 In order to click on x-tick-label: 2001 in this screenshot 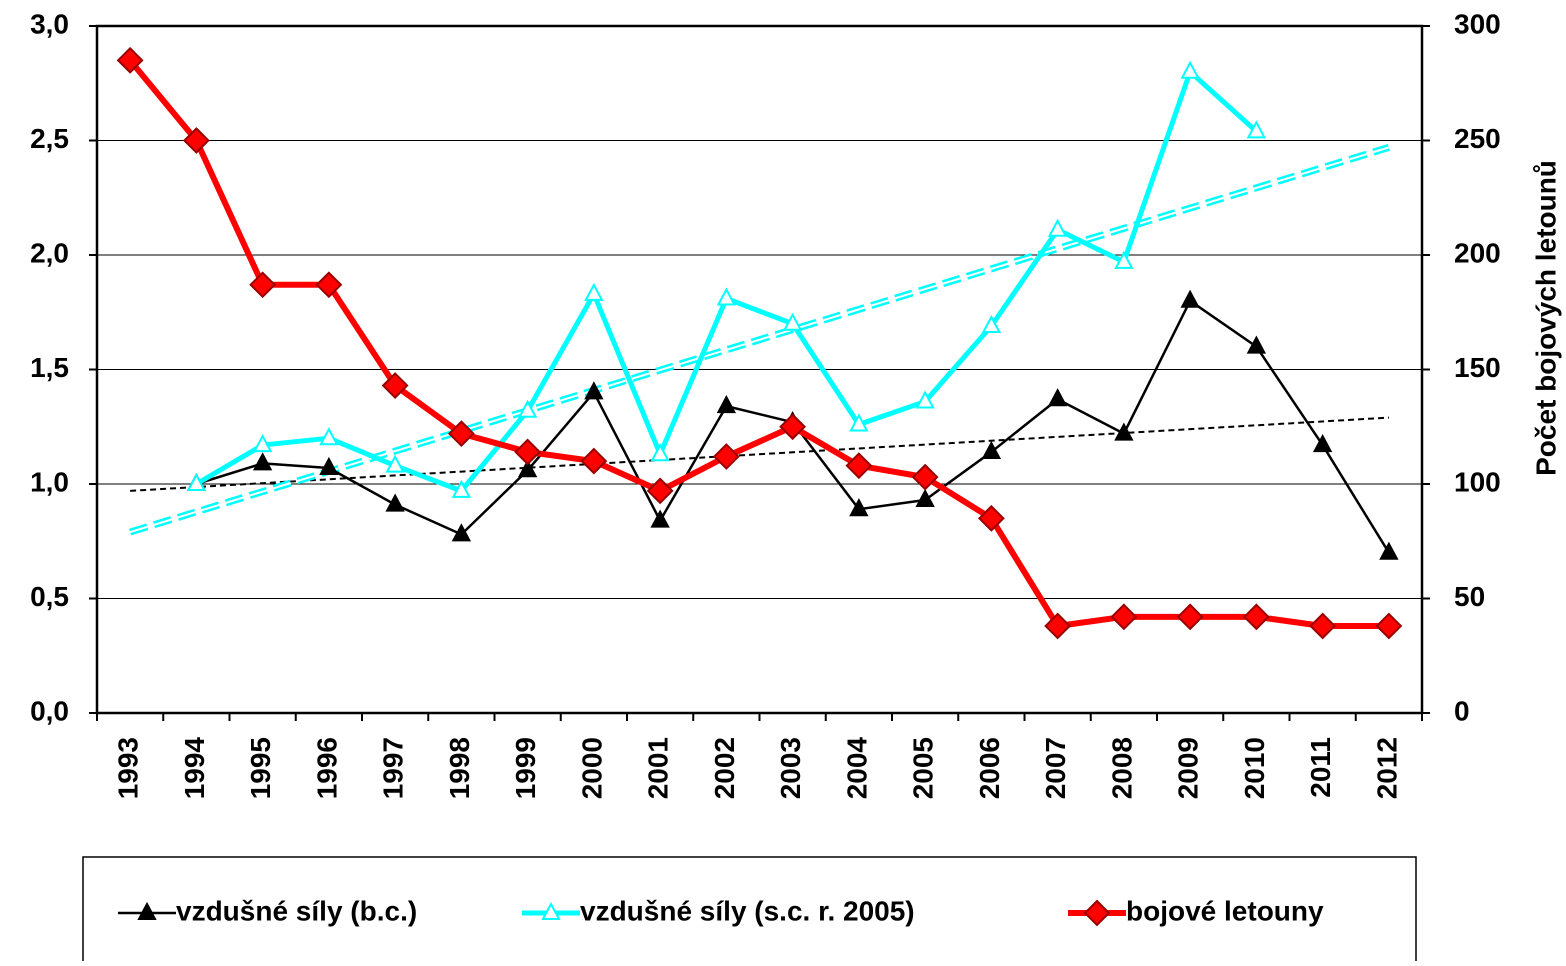, I will do `click(658, 768)`.